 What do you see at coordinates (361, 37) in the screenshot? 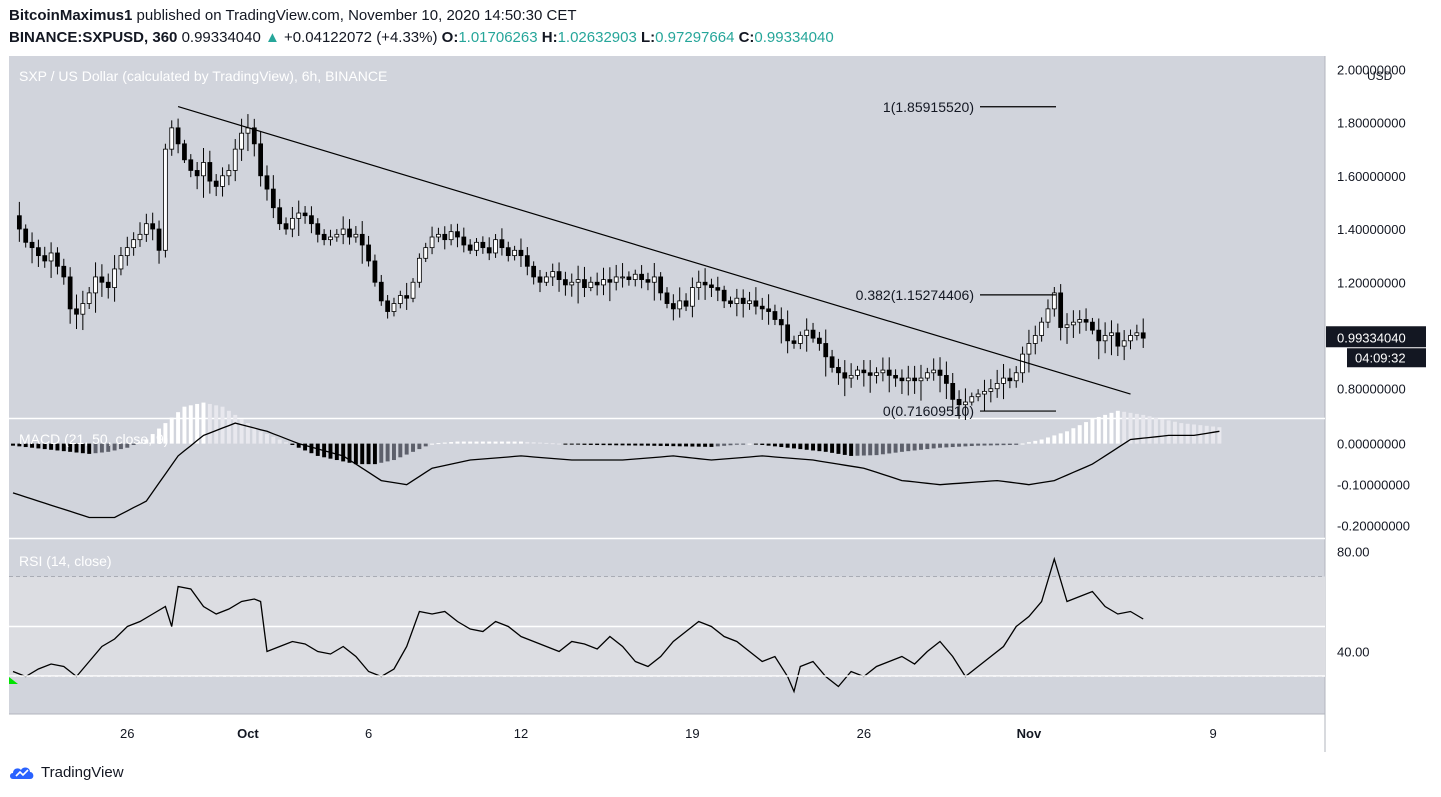
I see `change-value: +0.04122072 (+4.33%)` at bounding box center [361, 37].